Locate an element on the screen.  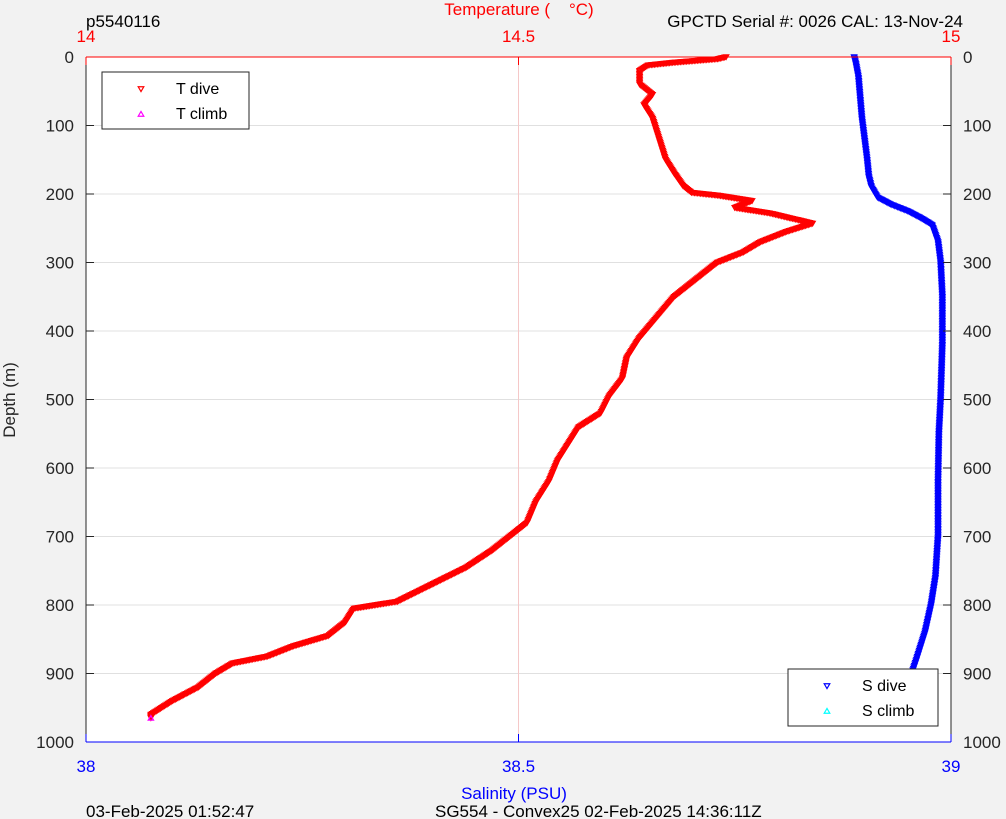
y-tick-label-left: 600 is located at coordinates (60, 468).